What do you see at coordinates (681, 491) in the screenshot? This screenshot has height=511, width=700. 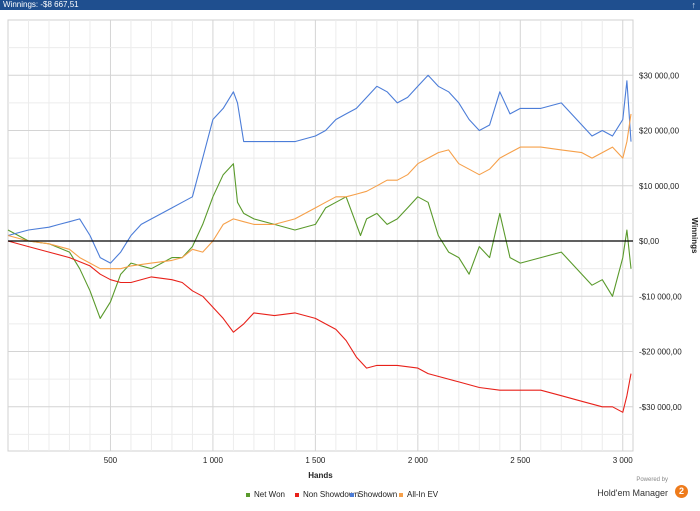 I see `hem-logo-icon: 2` at bounding box center [681, 491].